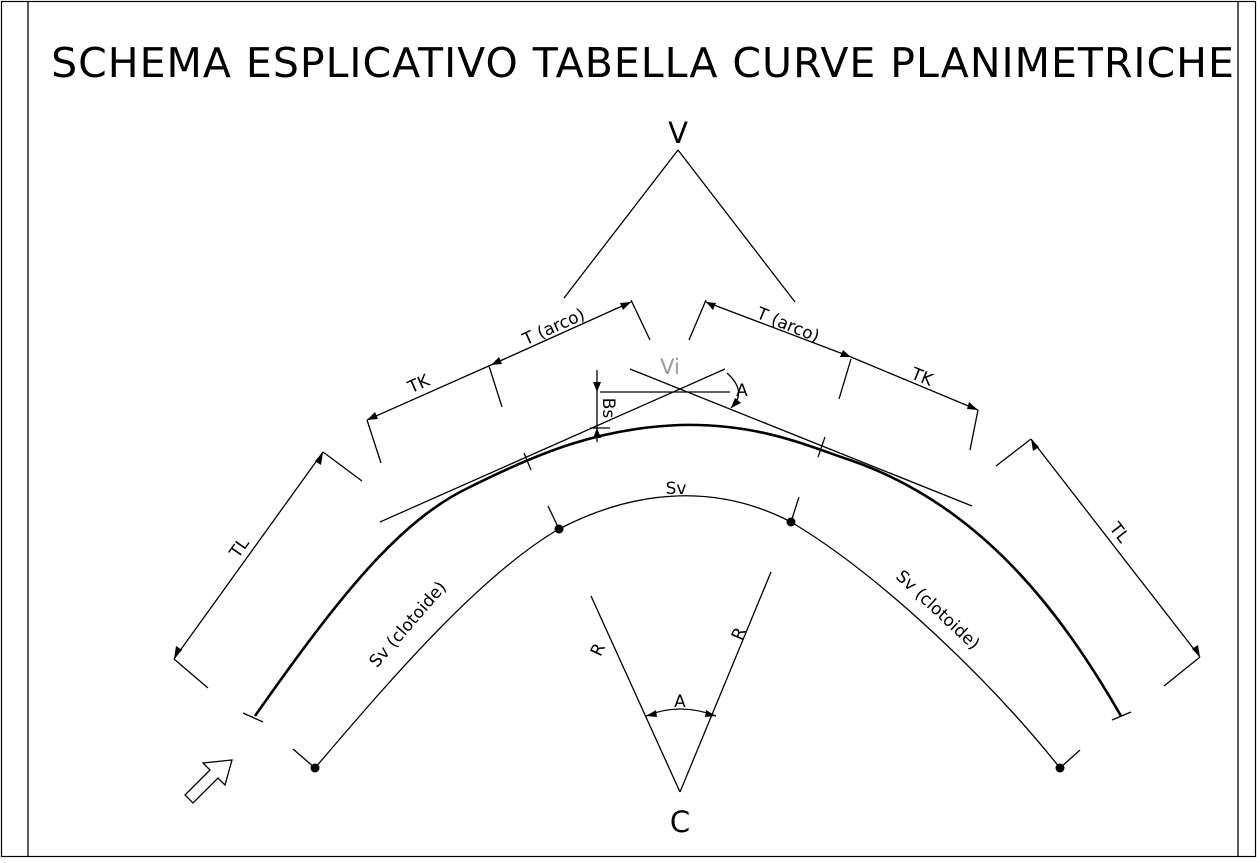  Describe the element at coordinates (418, 385) in the screenshot. I see `tk-left-label: TK` at that location.